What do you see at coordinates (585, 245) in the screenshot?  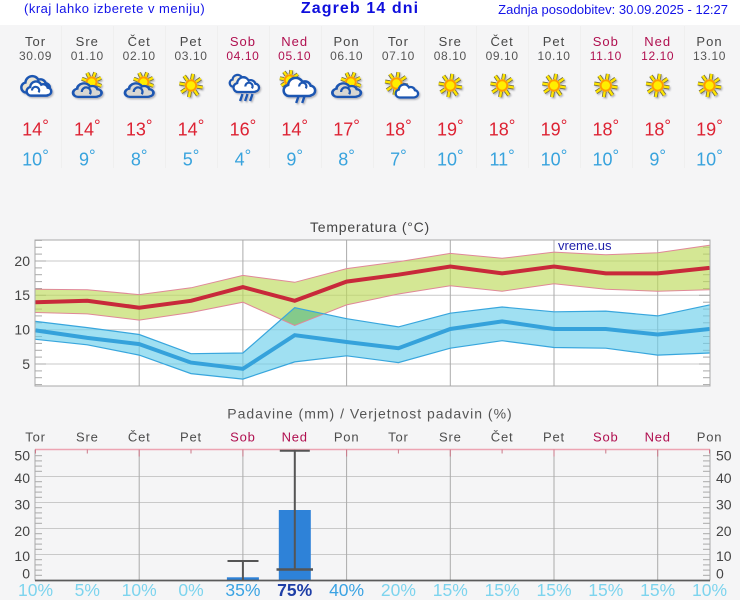 I see `svg-text: vreme.us` at bounding box center [585, 245].